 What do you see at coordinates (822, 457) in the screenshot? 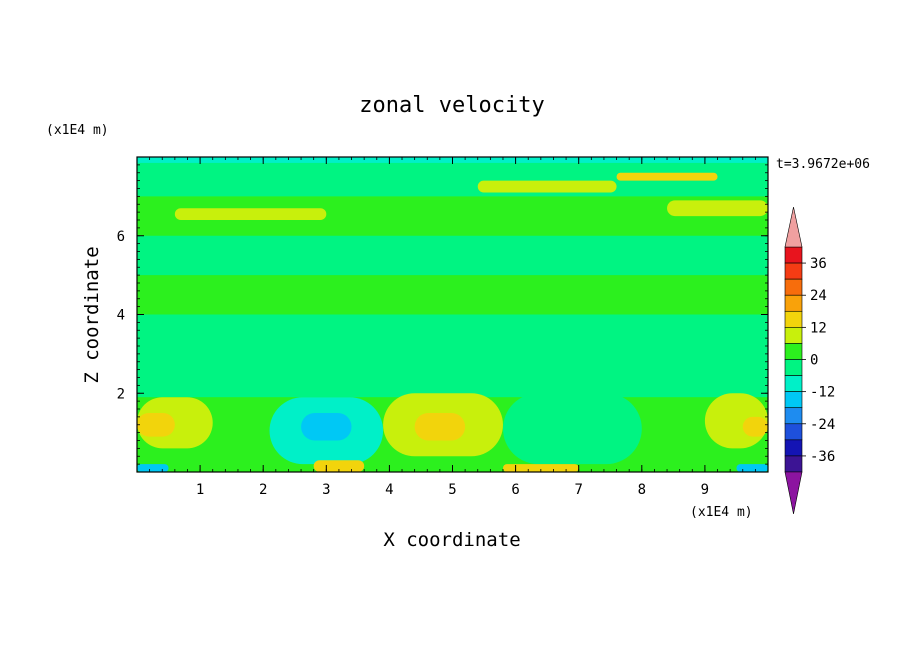
I see `colorbar-label: -36` at bounding box center [822, 457].